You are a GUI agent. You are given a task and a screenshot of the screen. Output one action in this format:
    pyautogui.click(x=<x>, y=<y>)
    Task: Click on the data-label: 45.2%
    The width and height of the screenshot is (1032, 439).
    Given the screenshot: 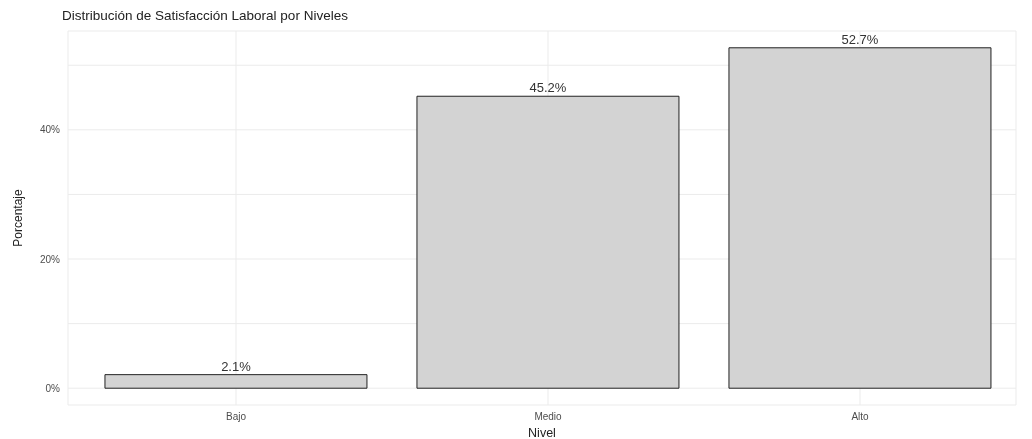 What is the action you would take?
    pyautogui.click(x=548, y=88)
    